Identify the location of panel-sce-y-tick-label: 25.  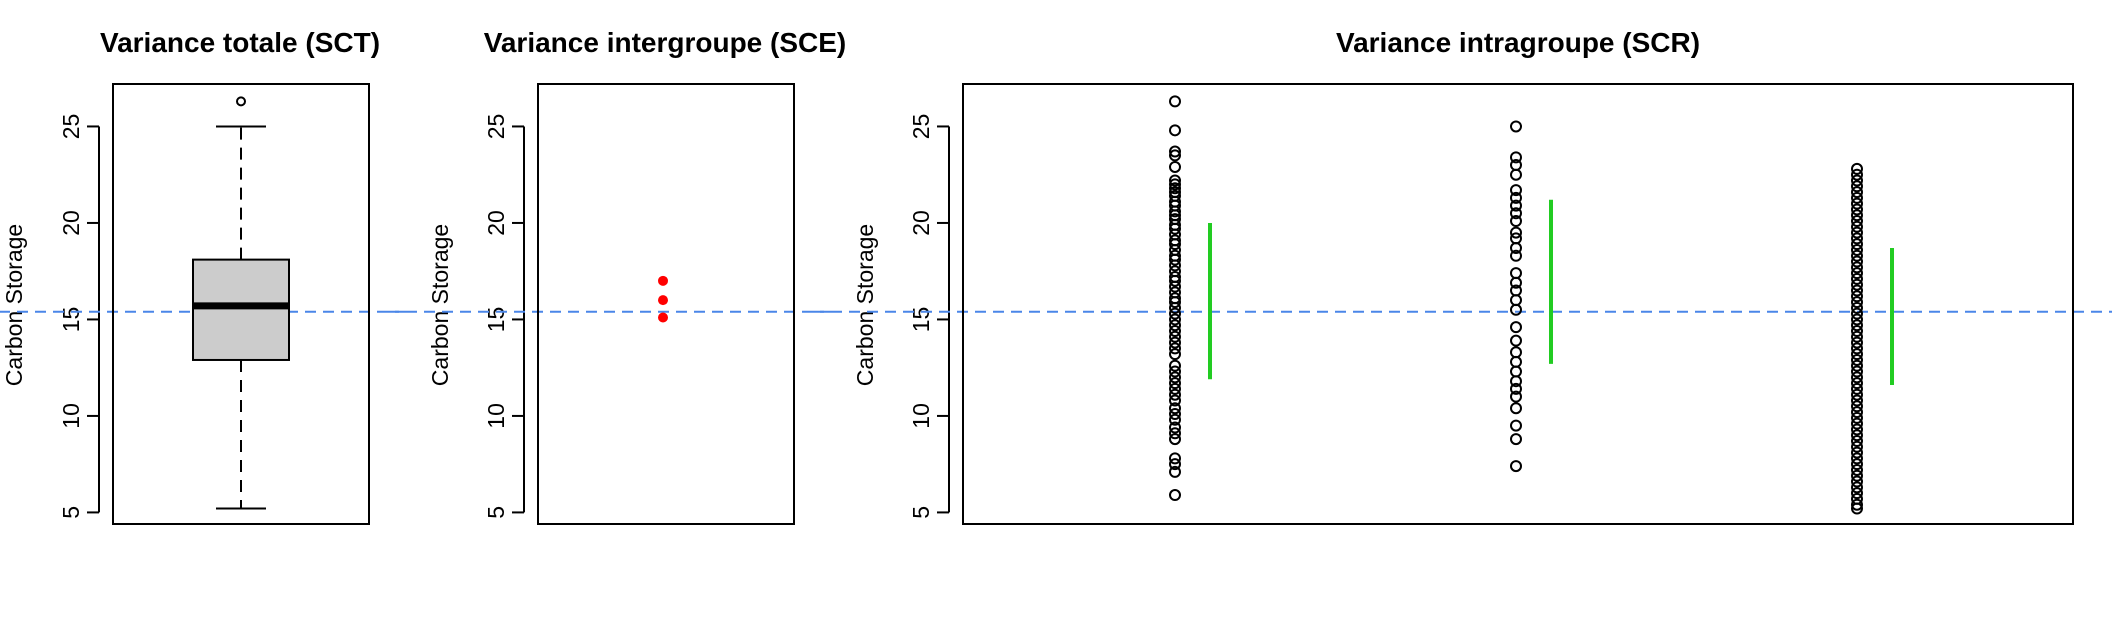
(496, 127).